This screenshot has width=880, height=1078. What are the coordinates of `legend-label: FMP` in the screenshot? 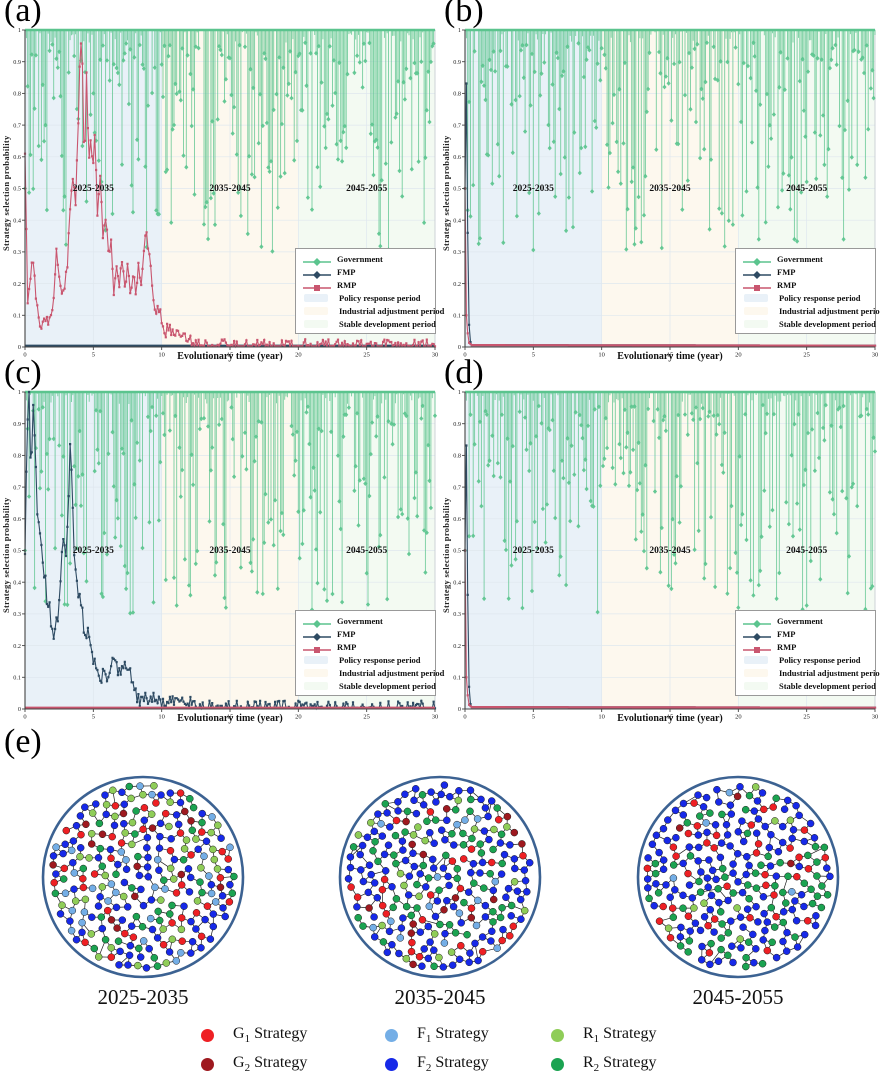 It's located at (786, 271).